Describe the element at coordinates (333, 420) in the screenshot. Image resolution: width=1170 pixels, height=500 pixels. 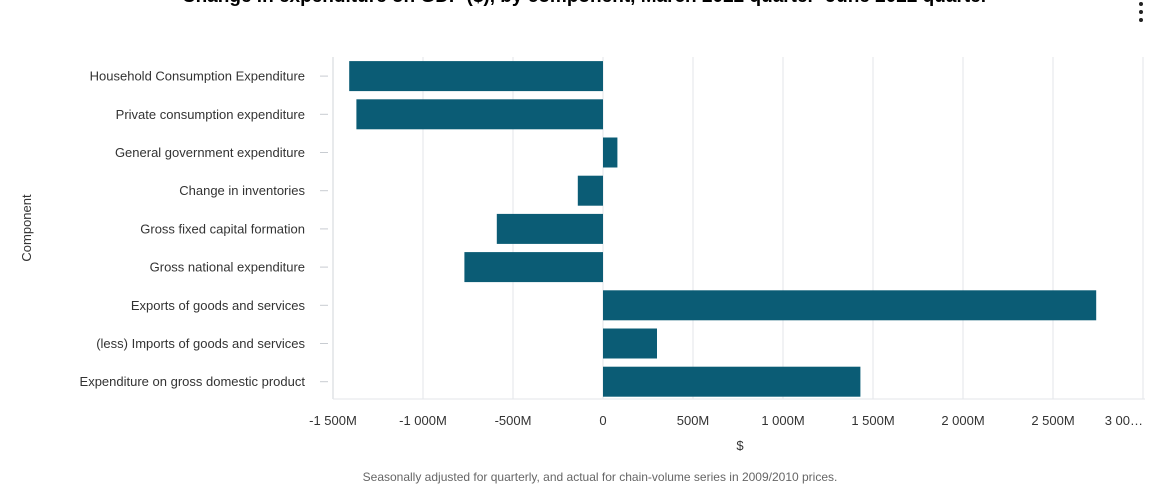
I see `tick-label: -1 500M` at that location.